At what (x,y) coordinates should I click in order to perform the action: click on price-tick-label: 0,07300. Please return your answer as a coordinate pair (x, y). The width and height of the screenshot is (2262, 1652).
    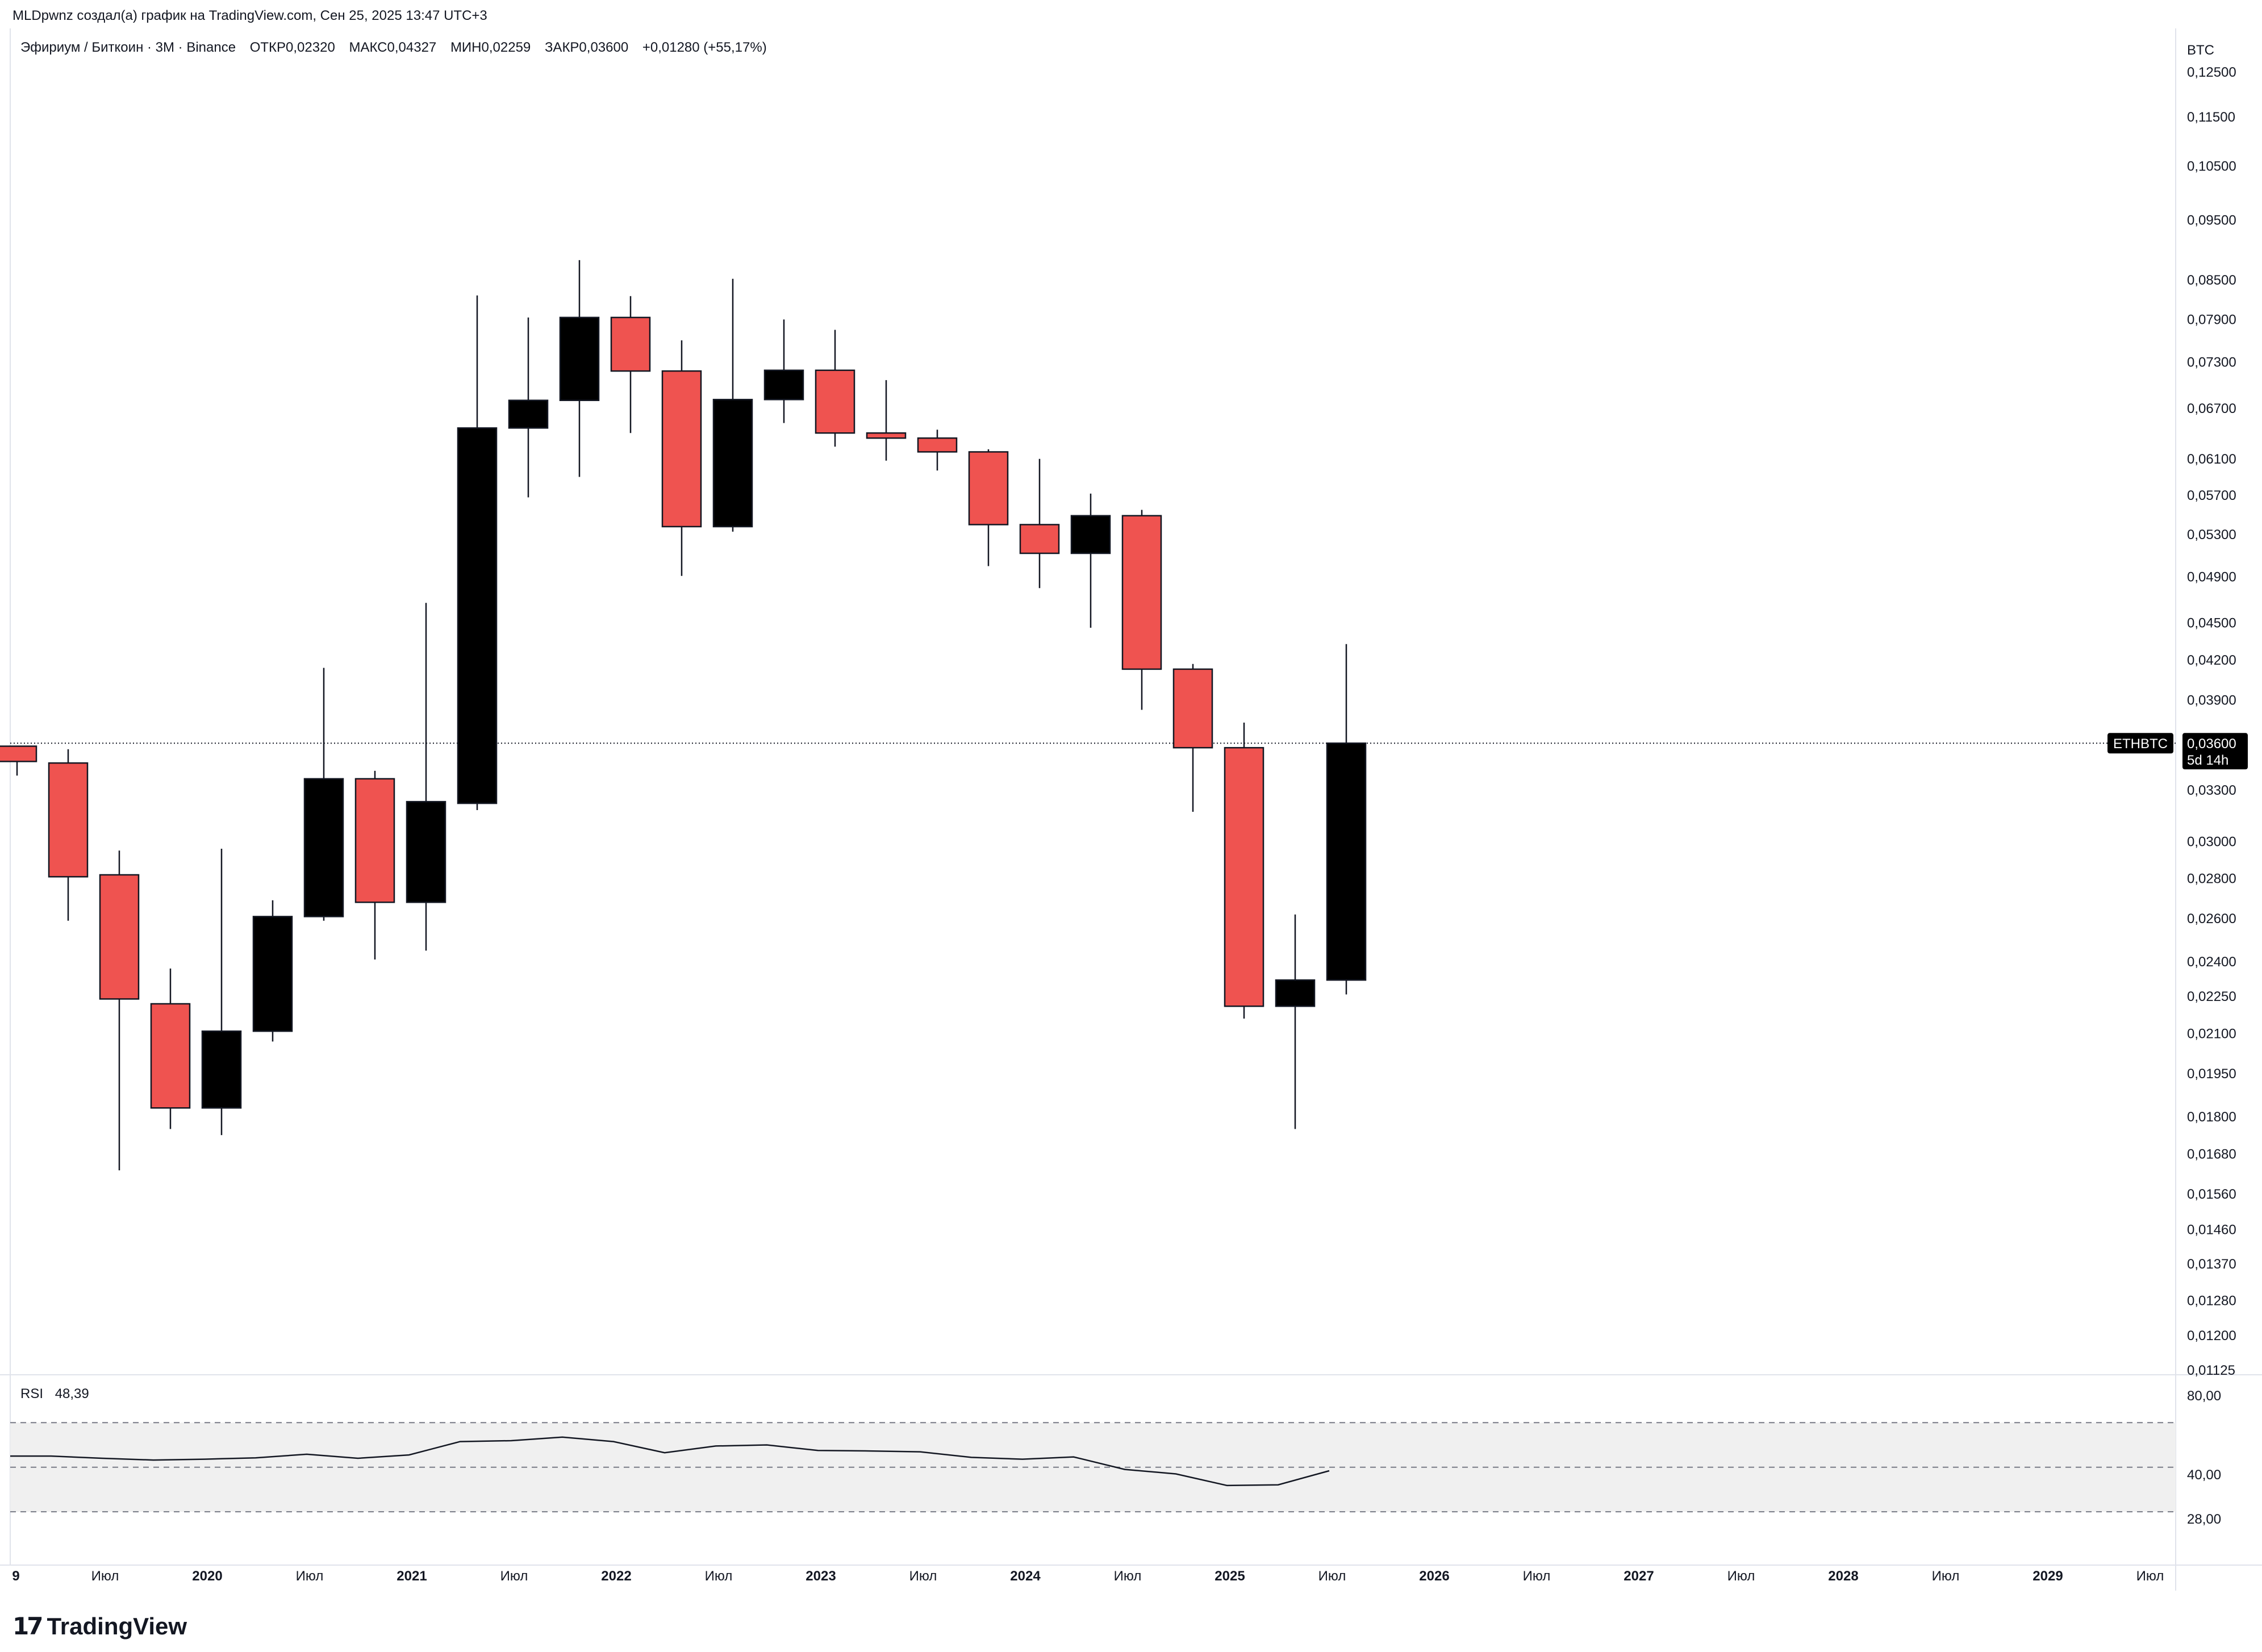
    Looking at the image, I should click on (2211, 362).